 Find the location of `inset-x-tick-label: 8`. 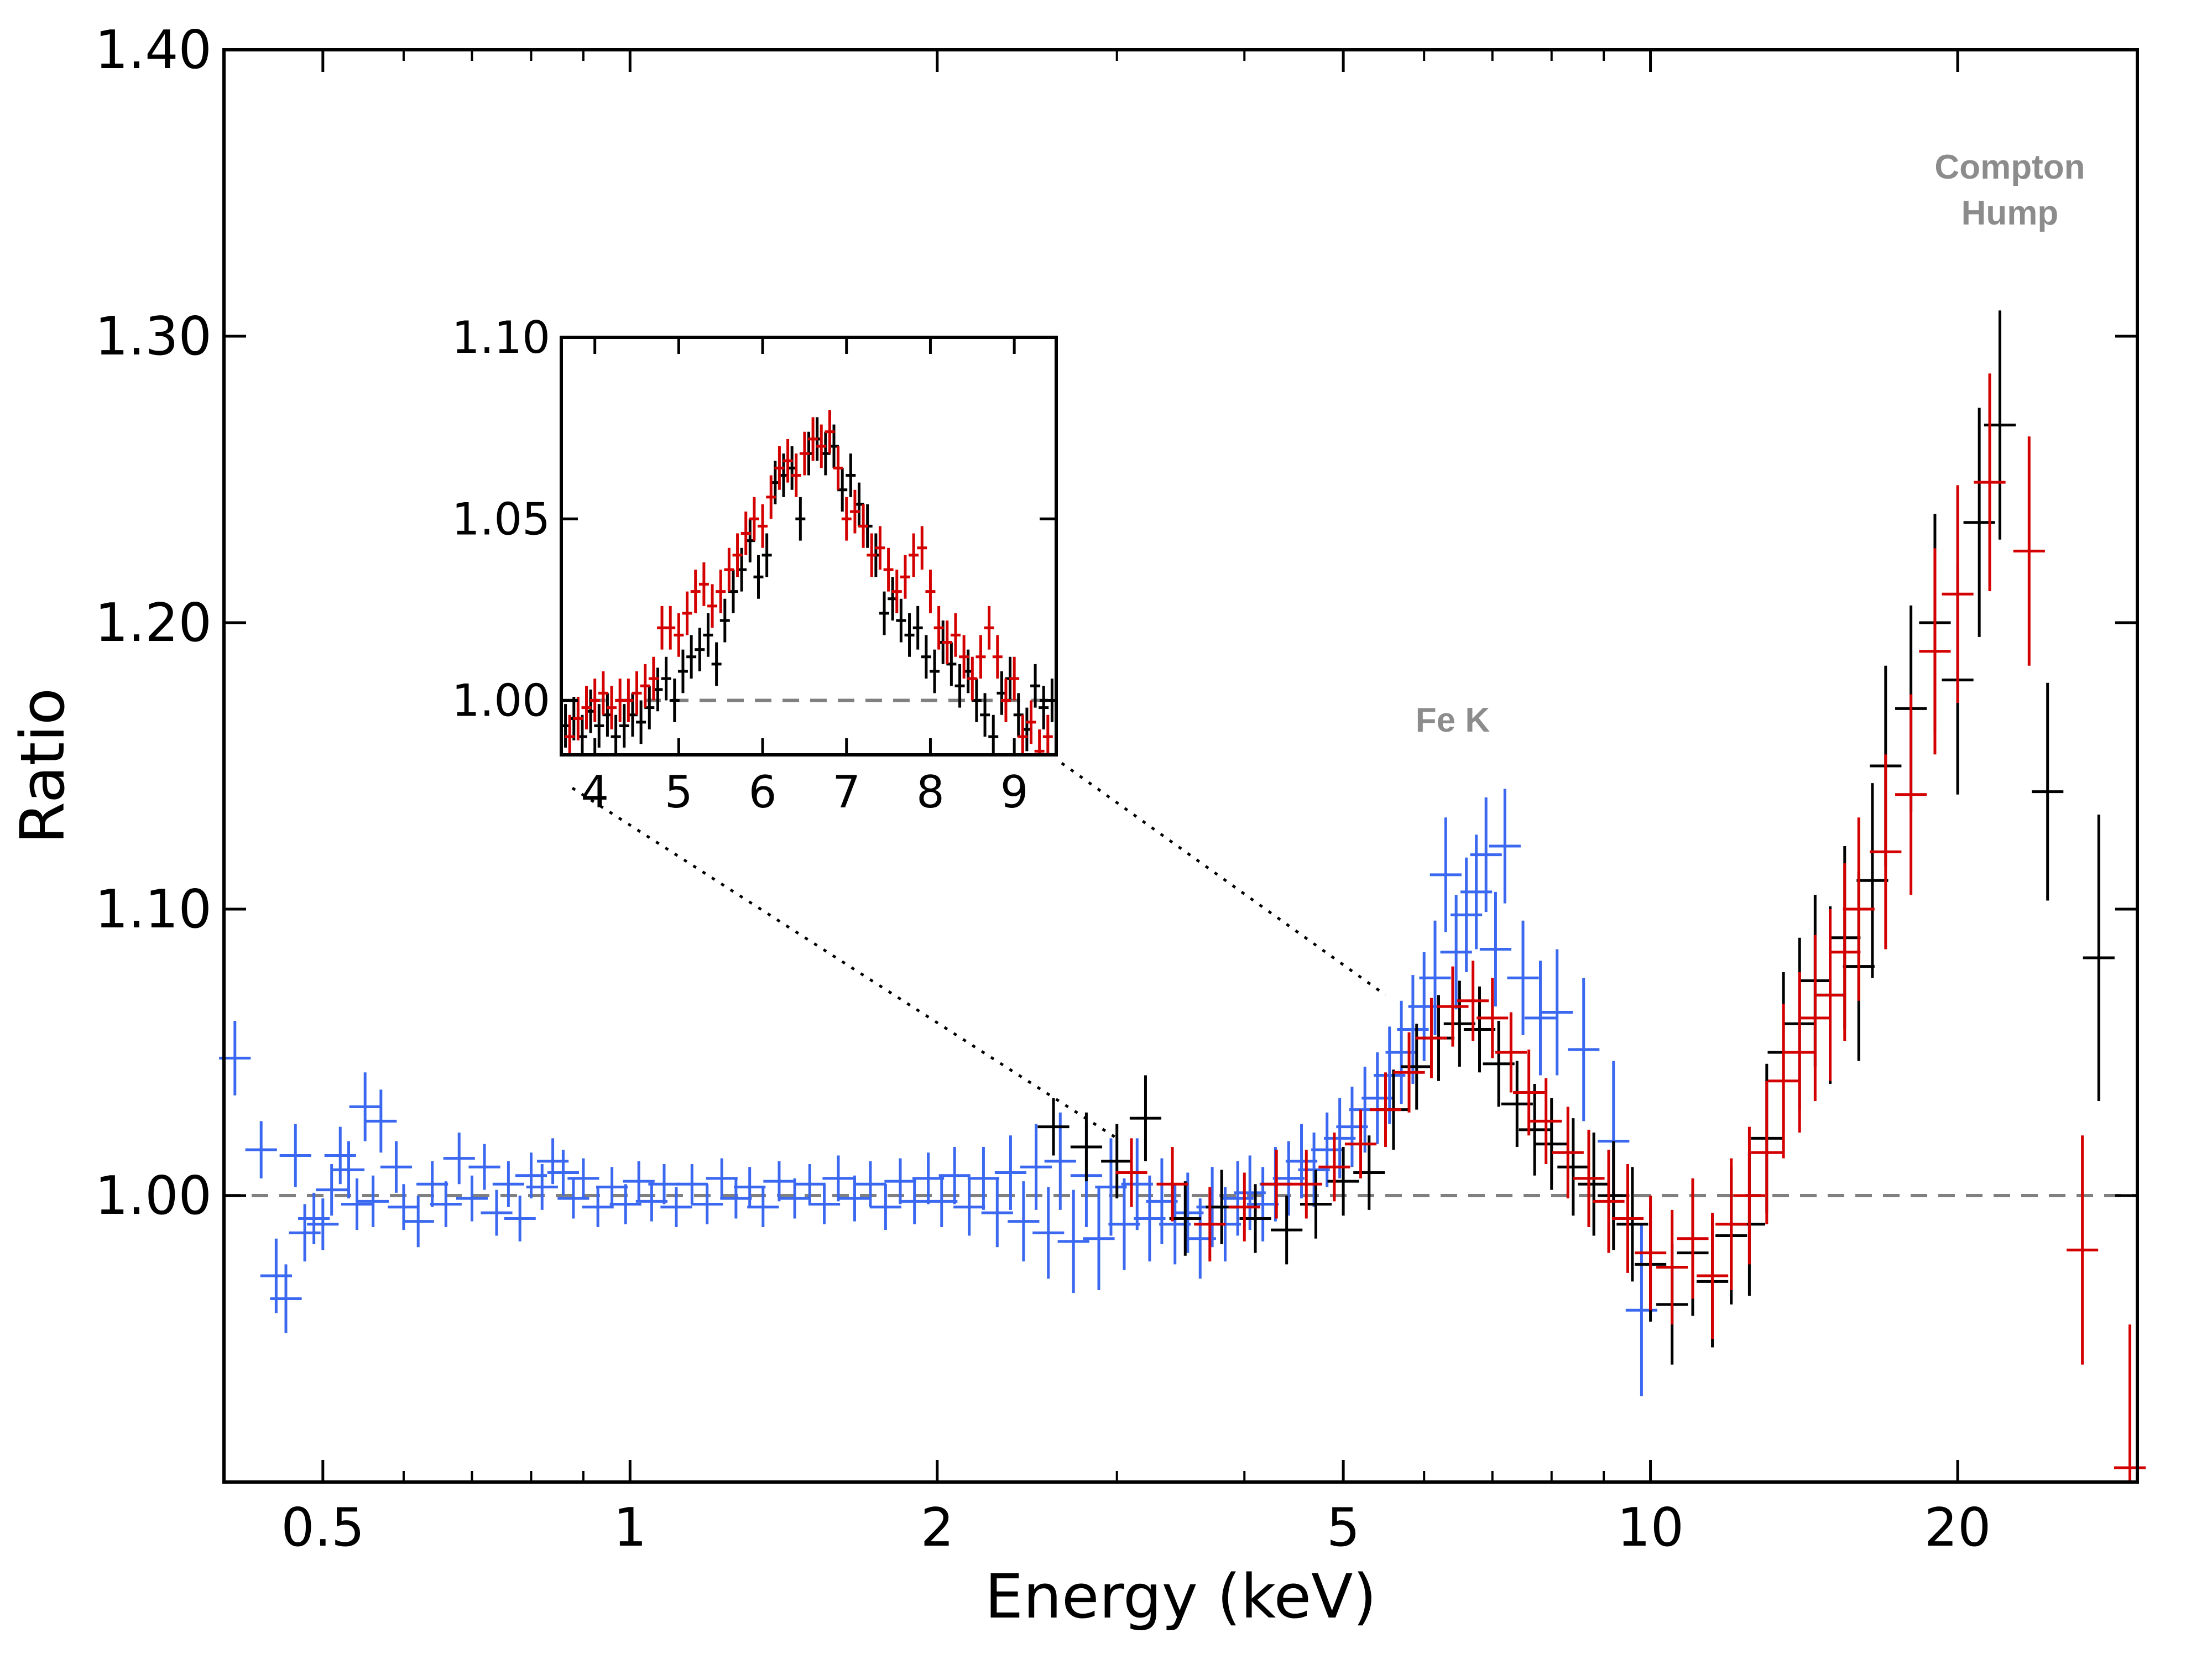

inset-x-tick-label: 8 is located at coordinates (931, 792).